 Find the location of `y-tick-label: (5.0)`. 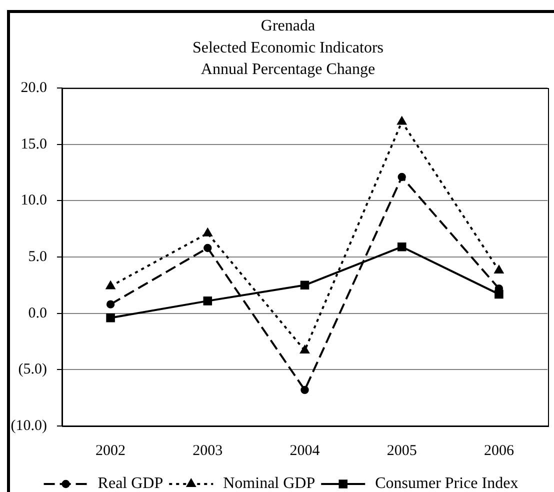

y-tick-label: (5.0) is located at coordinates (32, 370).